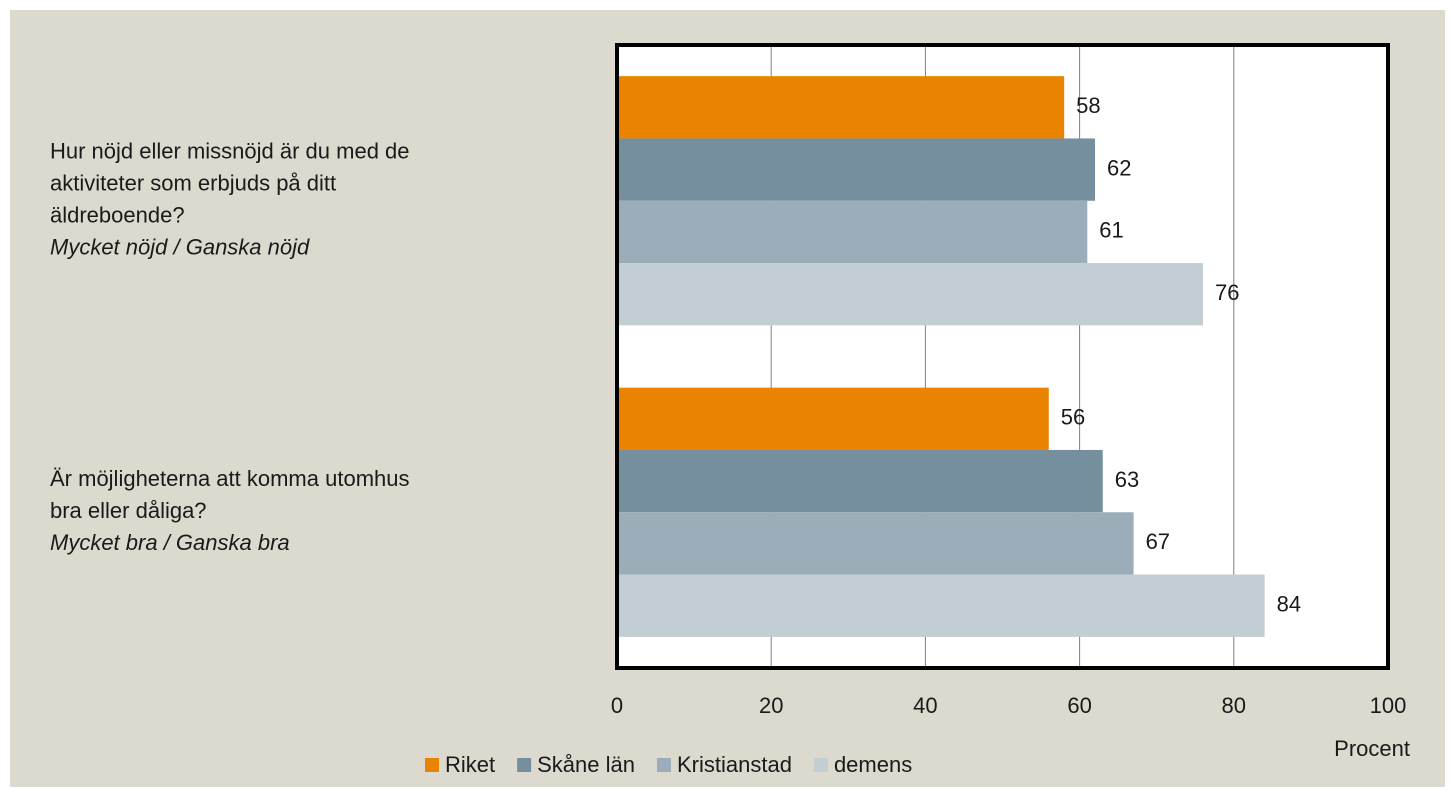  Describe the element at coordinates (1088, 105) in the screenshot. I see `value-label: 58` at that location.